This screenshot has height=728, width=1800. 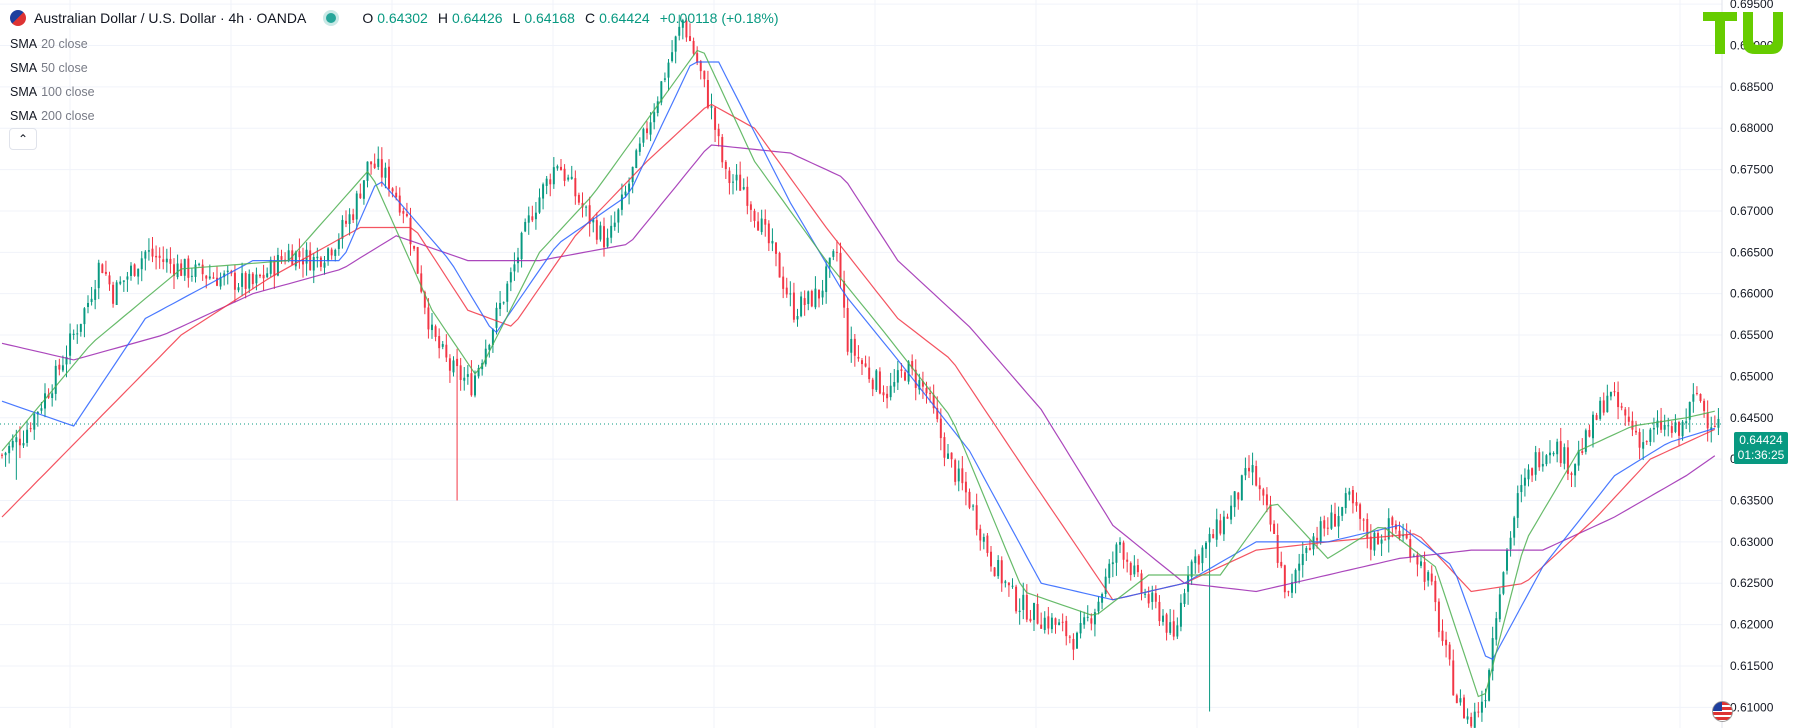 I want to click on study-sma-50: SMA 50 close, so click(x=52, y=71).